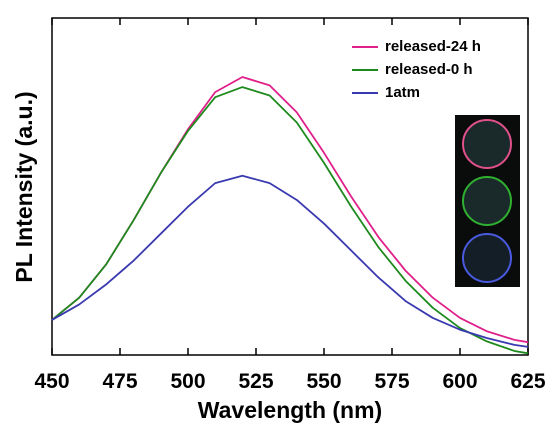  Describe the element at coordinates (429, 69) in the screenshot. I see `legend-label: released-0 h` at that location.